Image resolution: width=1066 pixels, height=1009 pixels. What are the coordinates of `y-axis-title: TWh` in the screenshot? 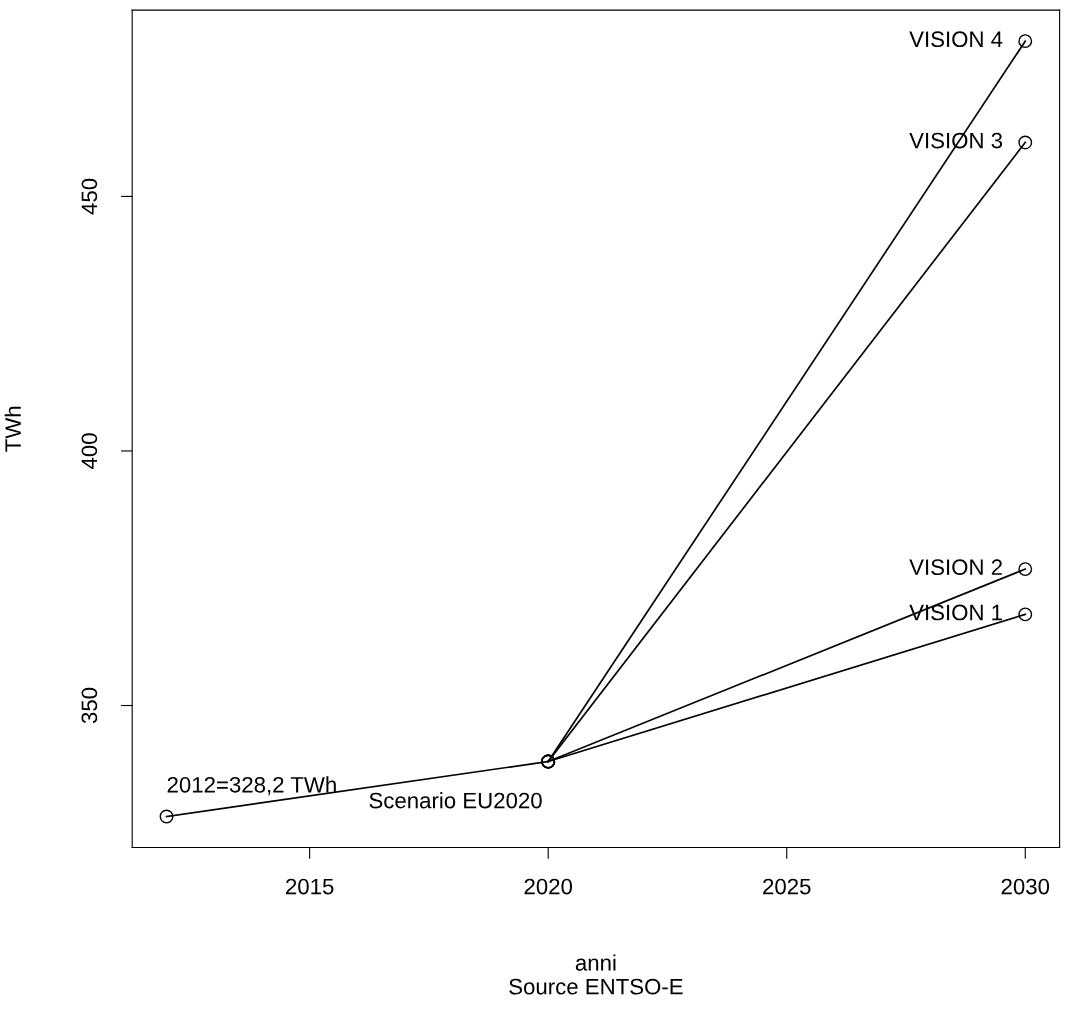 It's located at (12, 429).